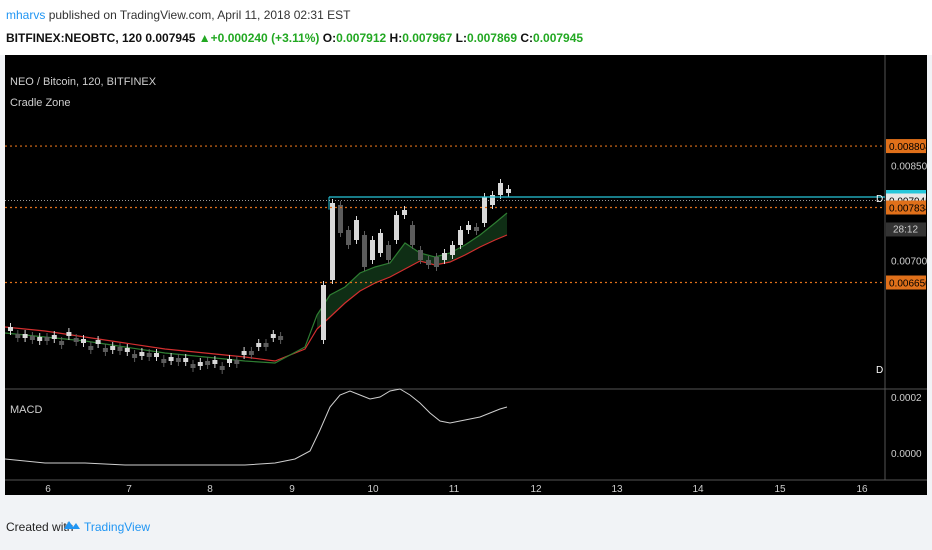 The image size is (932, 550). What do you see at coordinates (558, 38) in the screenshot?
I see `close-value: 0.007945` at bounding box center [558, 38].